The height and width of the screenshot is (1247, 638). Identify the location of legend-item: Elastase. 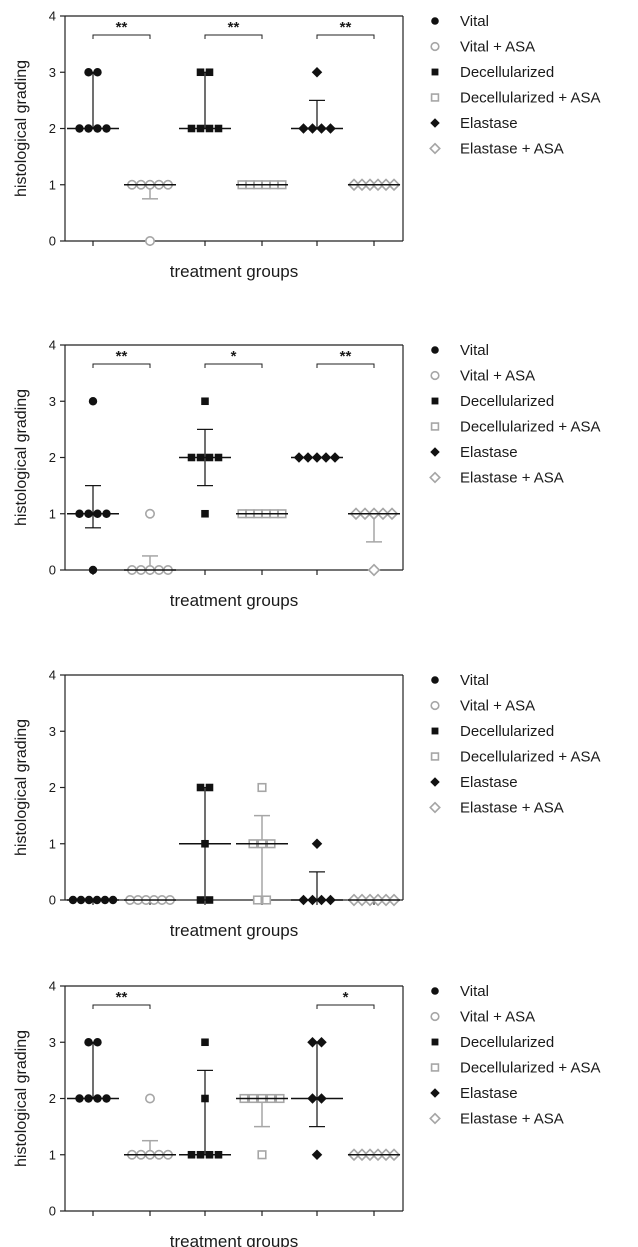
(474, 123).